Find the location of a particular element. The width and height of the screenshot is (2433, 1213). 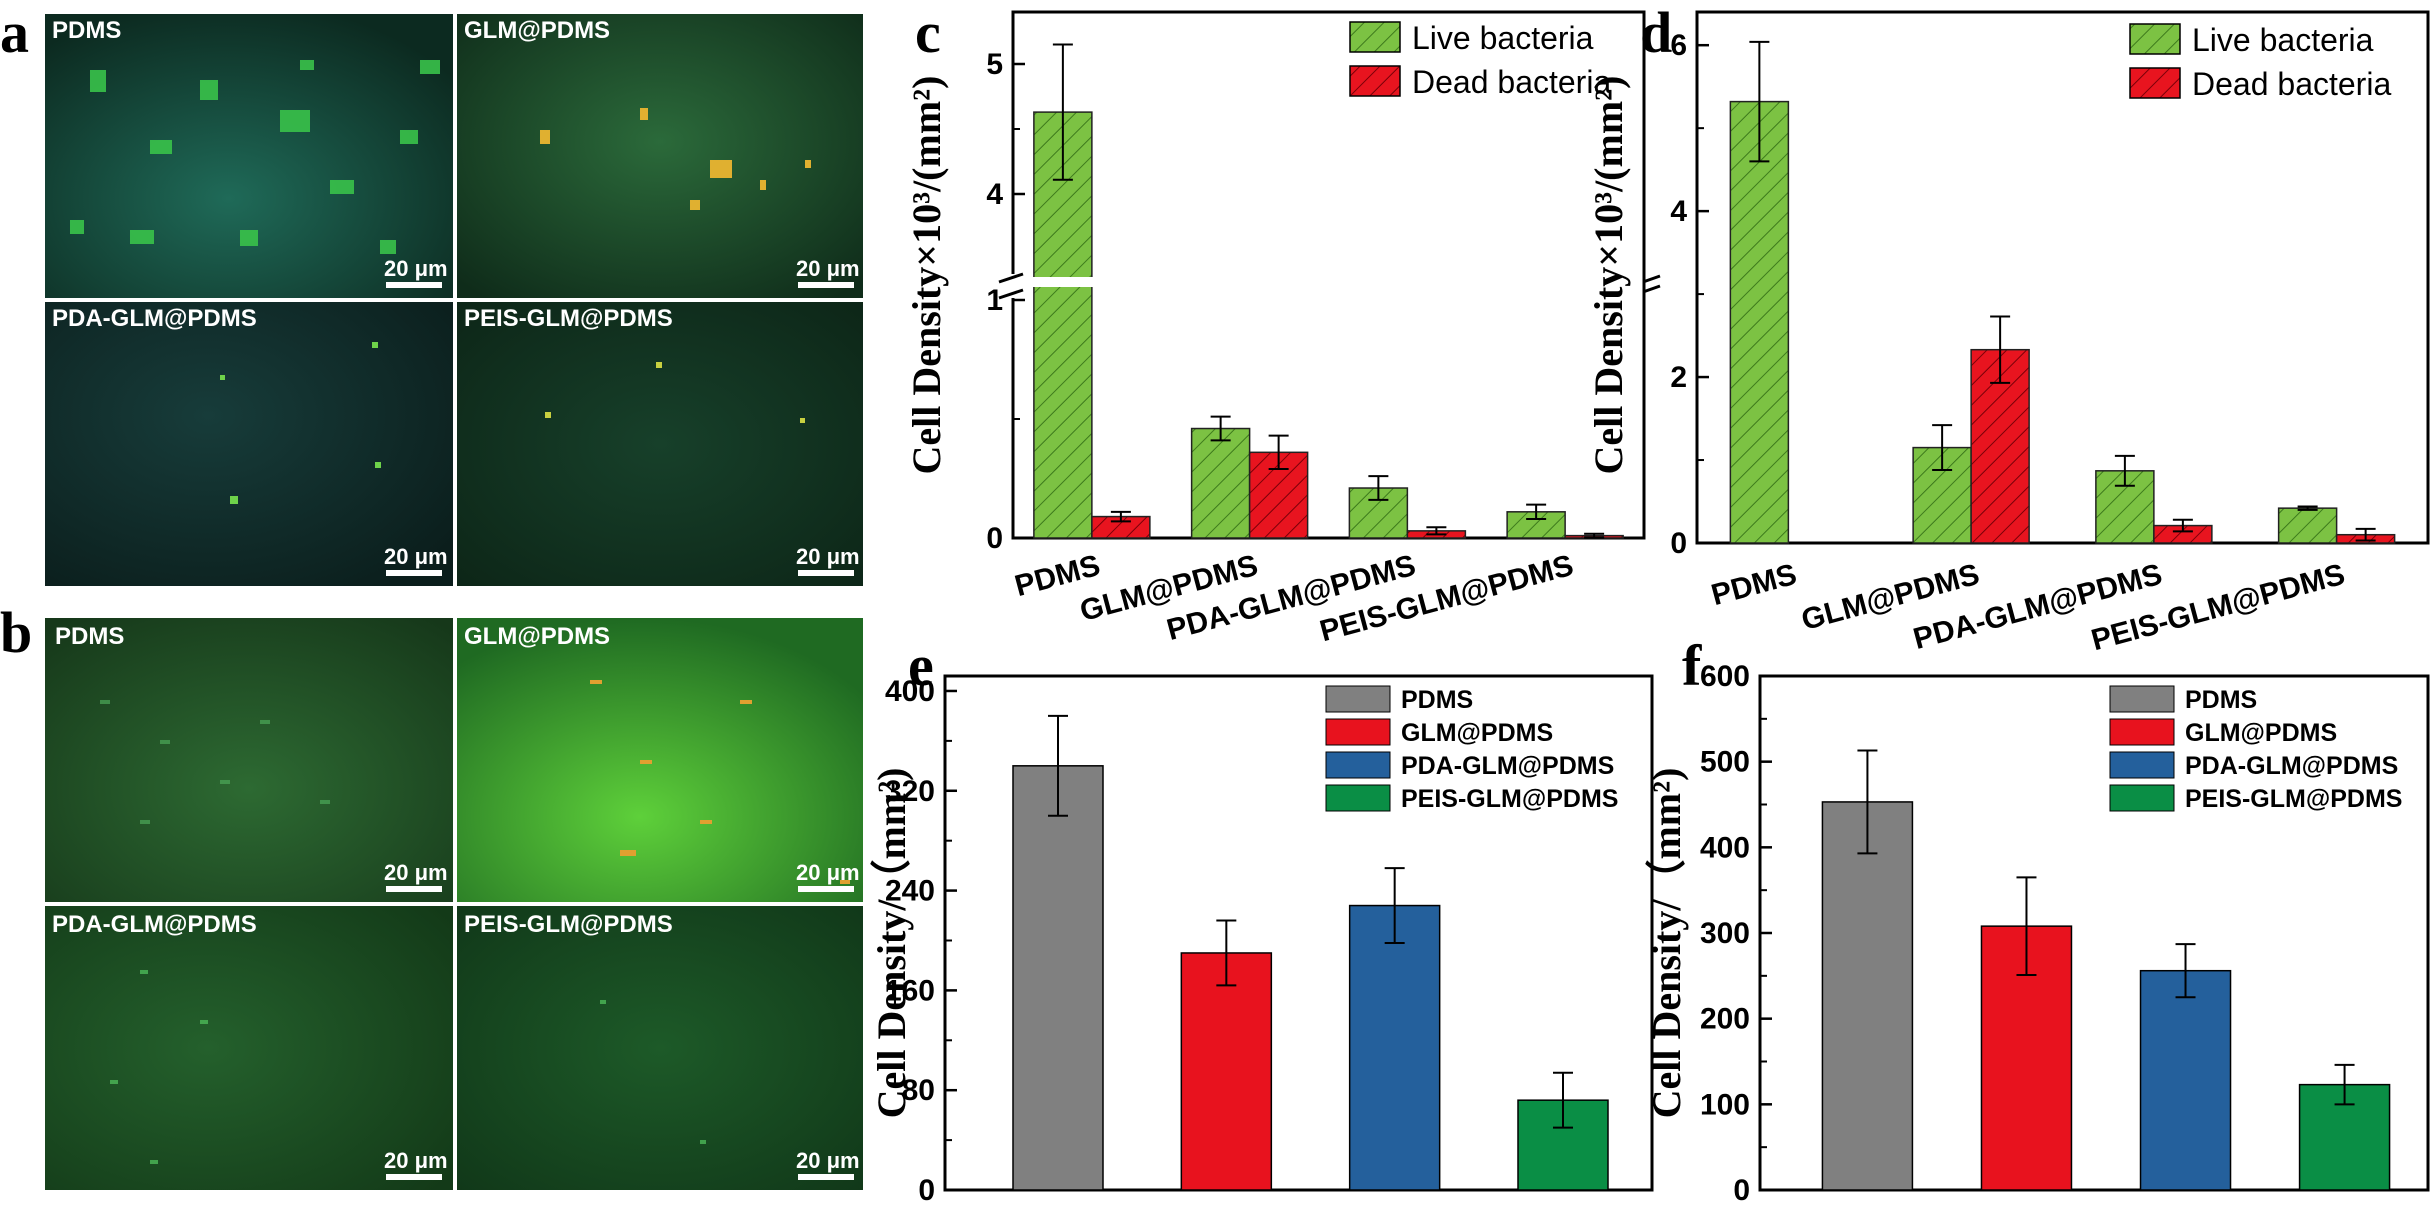

y-tick-label: 1 is located at coordinates (994, 300).